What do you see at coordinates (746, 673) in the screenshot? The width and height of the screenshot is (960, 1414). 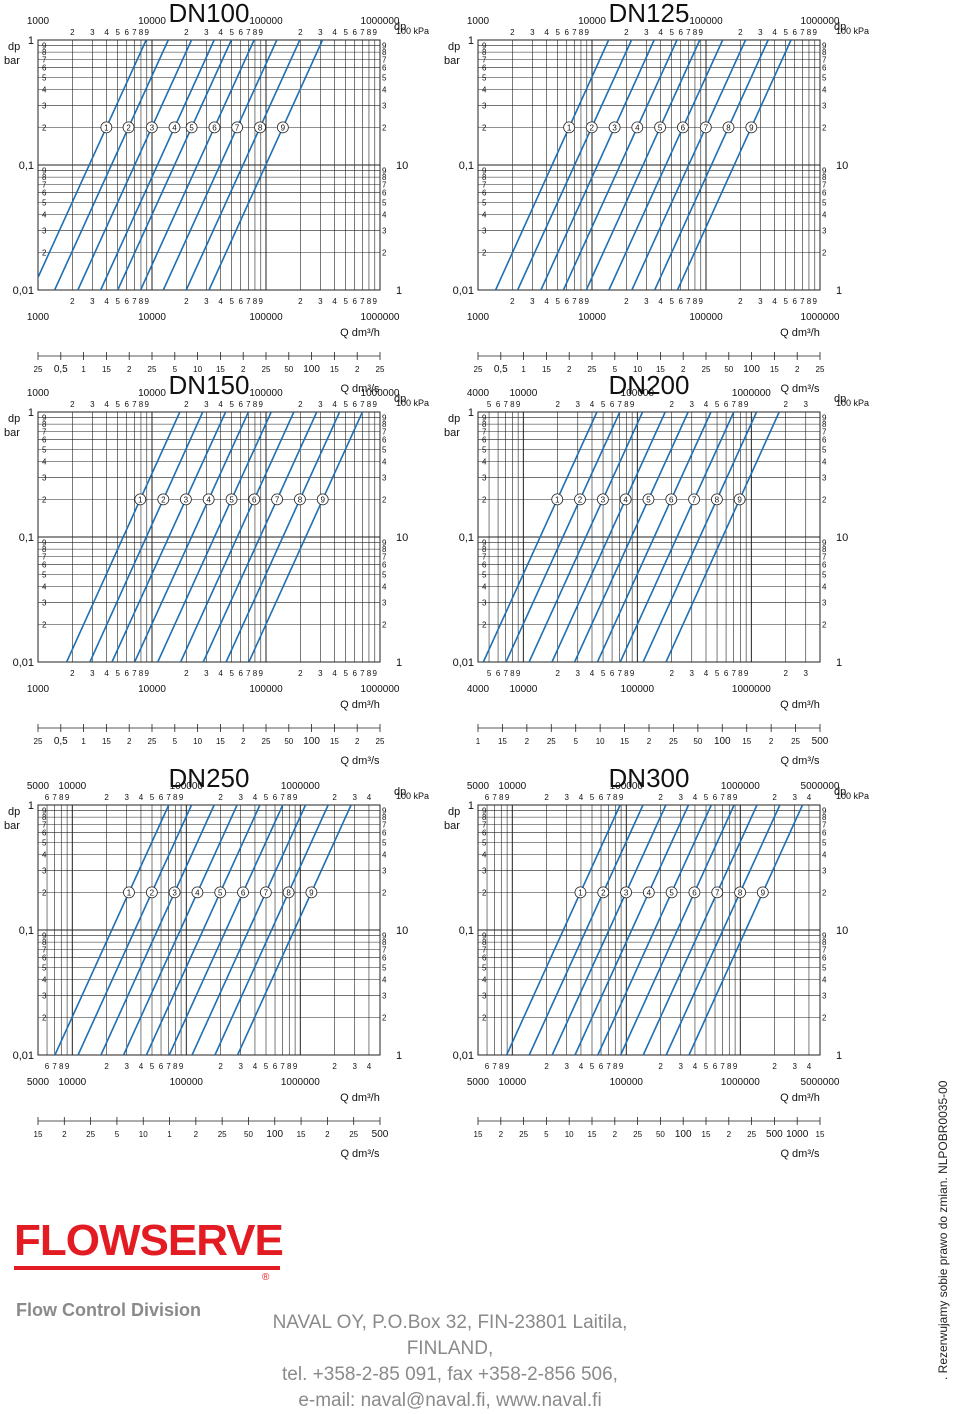 I see `x-tick-label-minor-bottom: 9` at bounding box center [746, 673].